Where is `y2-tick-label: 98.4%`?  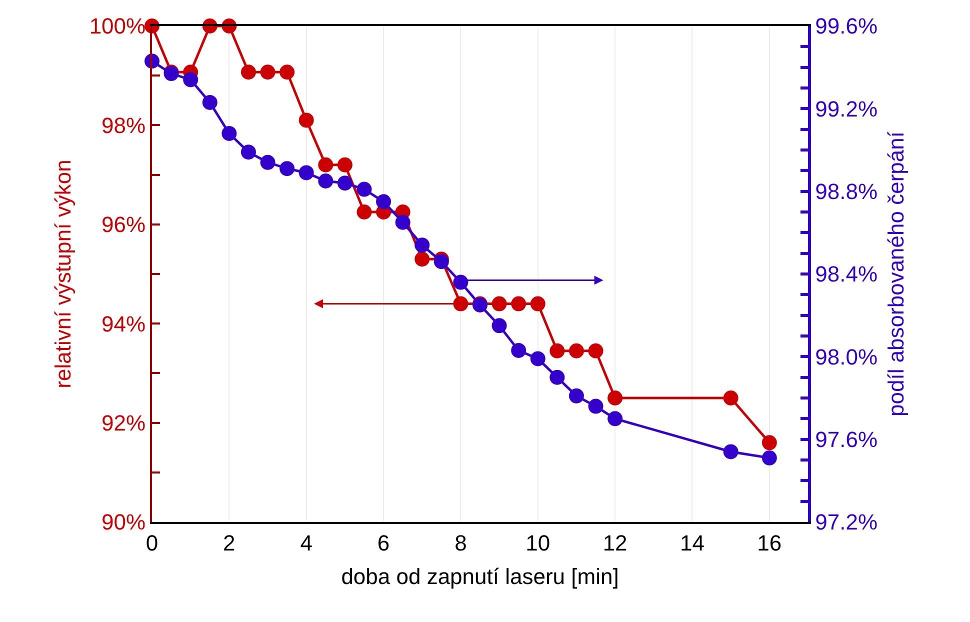
y2-tick-label: 98.4% is located at coordinates (846, 274).